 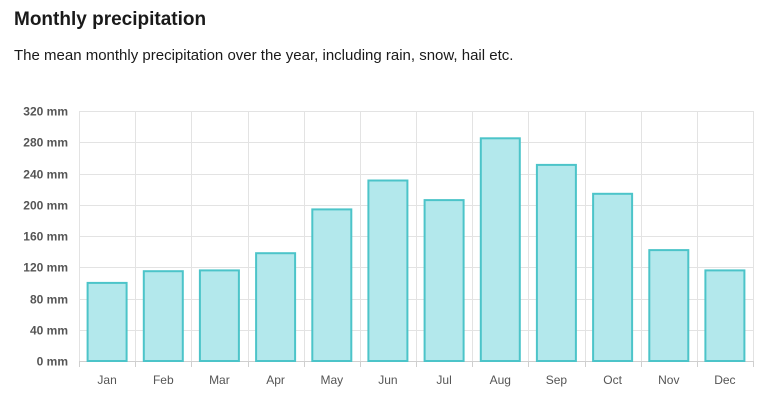 What do you see at coordinates (500, 380) in the screenshot?
I see `x-tick-label: Aug` at bounding box center [500, 380].